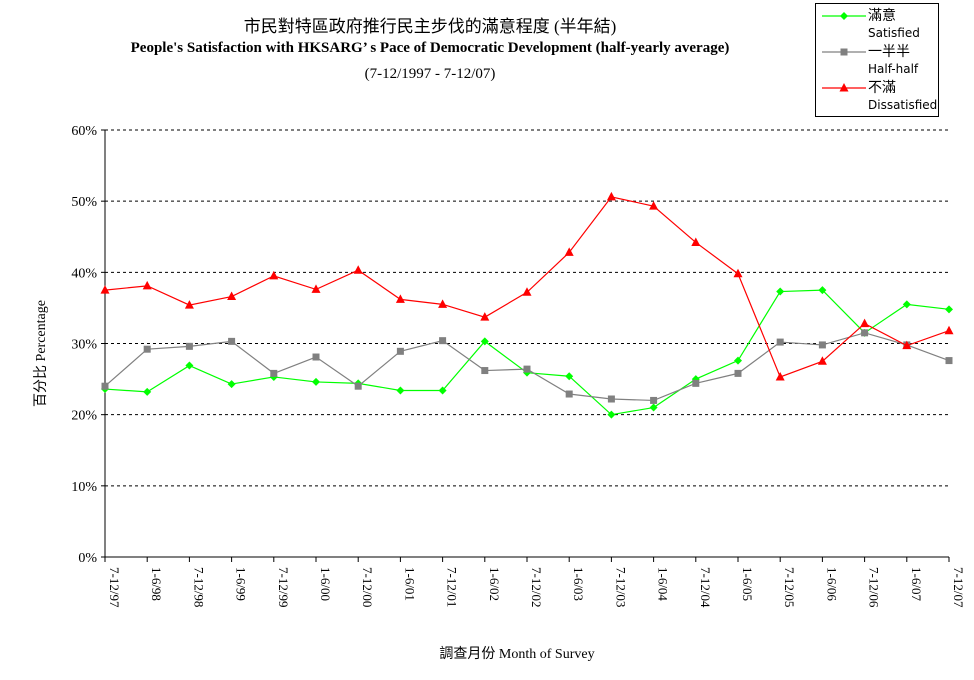 This screenshot has height=680, width=974. Describe the element at coordinates (409, 584) in the screenshot. I see `x-tick-label: 1-6/01` at that location.